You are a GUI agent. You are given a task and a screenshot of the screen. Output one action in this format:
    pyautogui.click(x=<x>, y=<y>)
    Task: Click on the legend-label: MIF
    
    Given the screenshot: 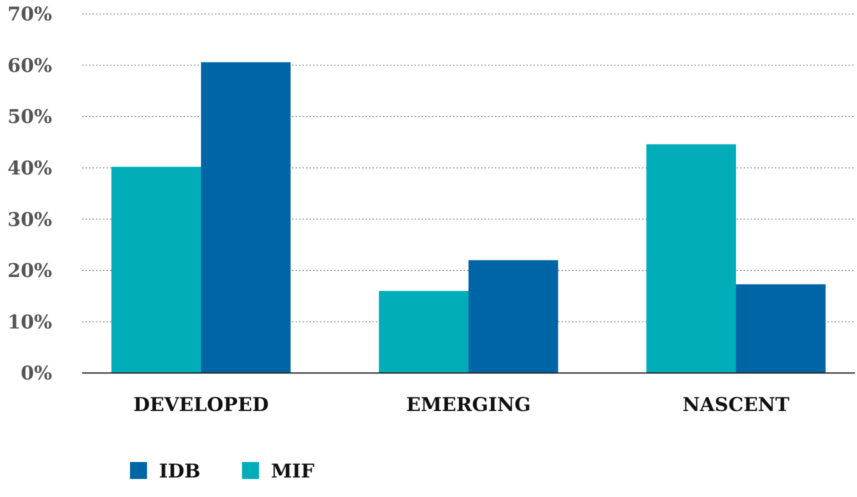 What is the action you would take?
    pyautogui.click(x=293, y=471)
    